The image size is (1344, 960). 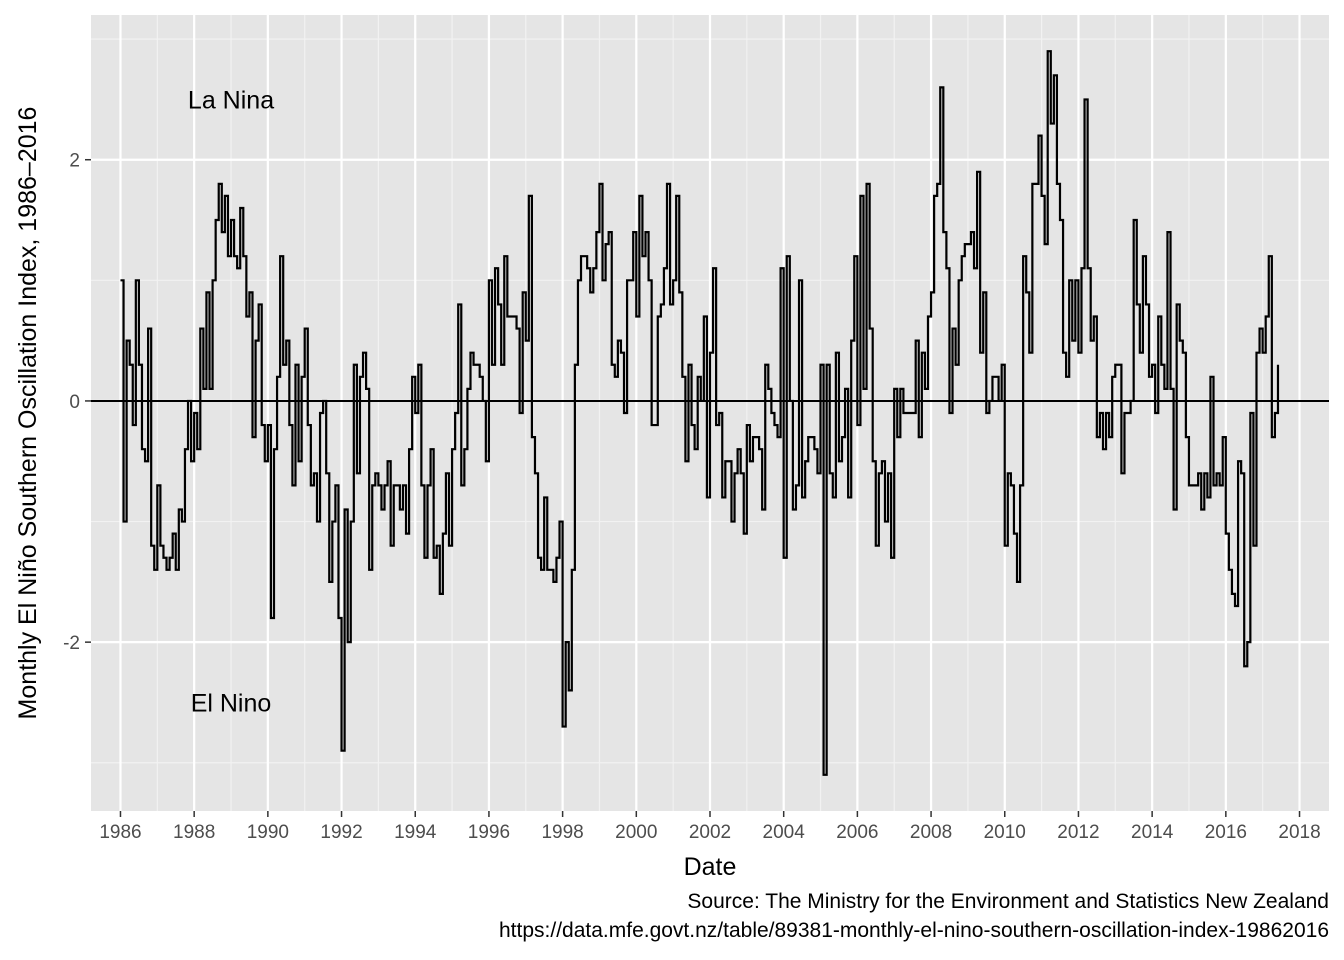 I want to click on x-tick-label: 1992, so click(x=341, y=832).